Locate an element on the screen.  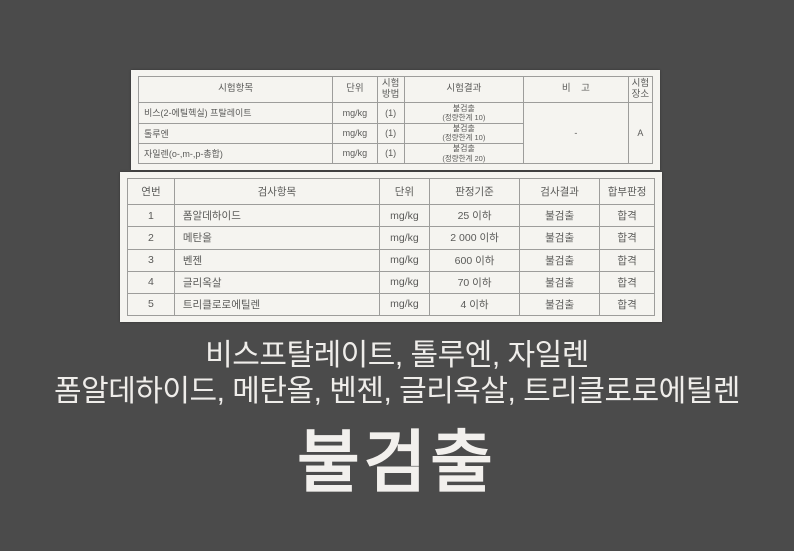
location-cell: A is located at coordinates (640, 133).